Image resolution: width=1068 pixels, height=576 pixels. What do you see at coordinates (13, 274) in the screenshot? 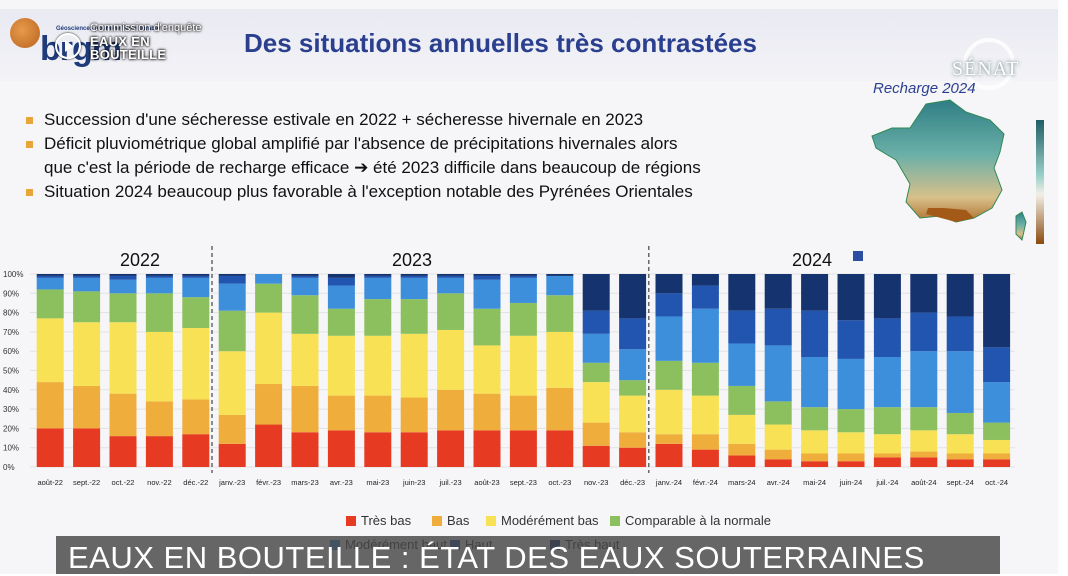
I see `y-tick-label: 100%` at bounding box center [13, 274].